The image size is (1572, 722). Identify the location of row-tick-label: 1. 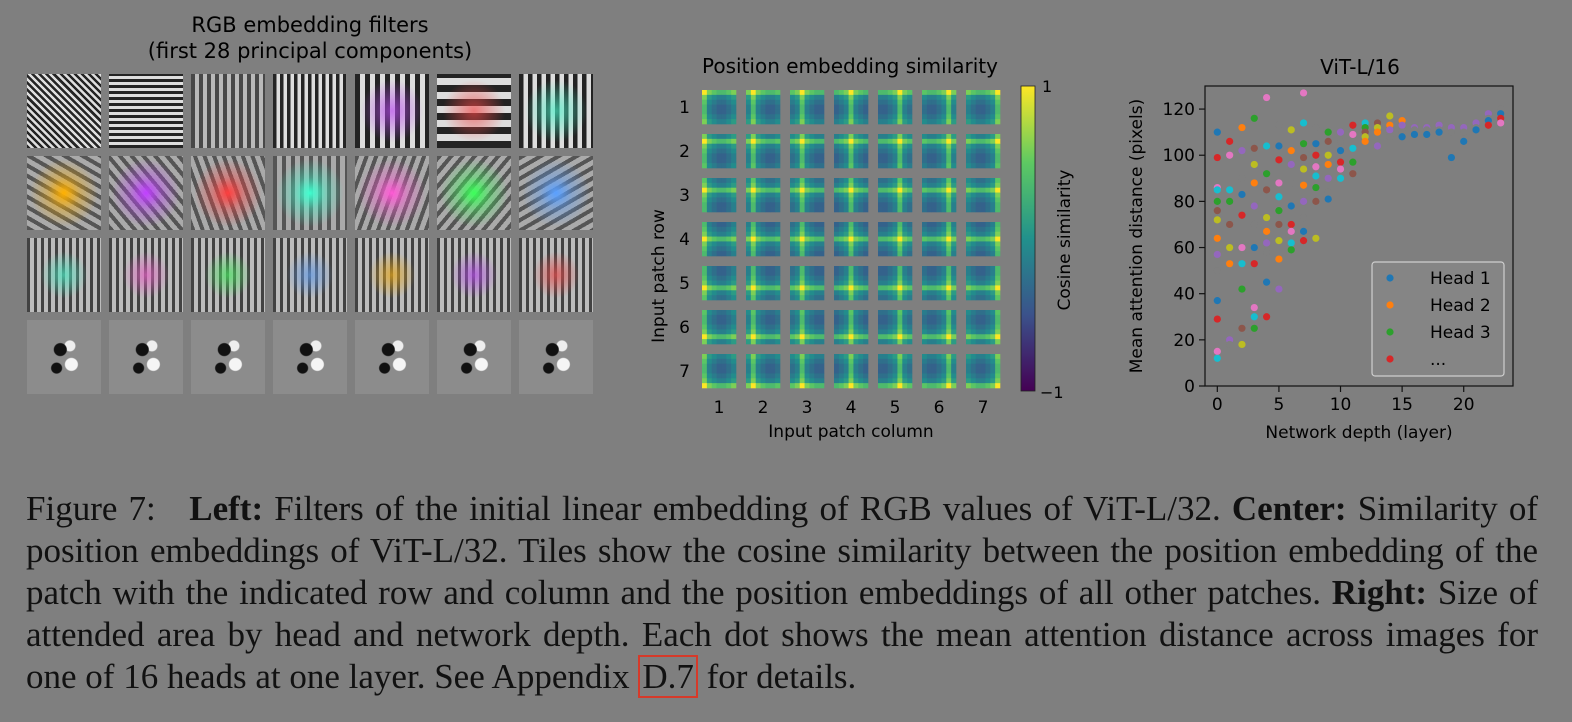
(684, 108).